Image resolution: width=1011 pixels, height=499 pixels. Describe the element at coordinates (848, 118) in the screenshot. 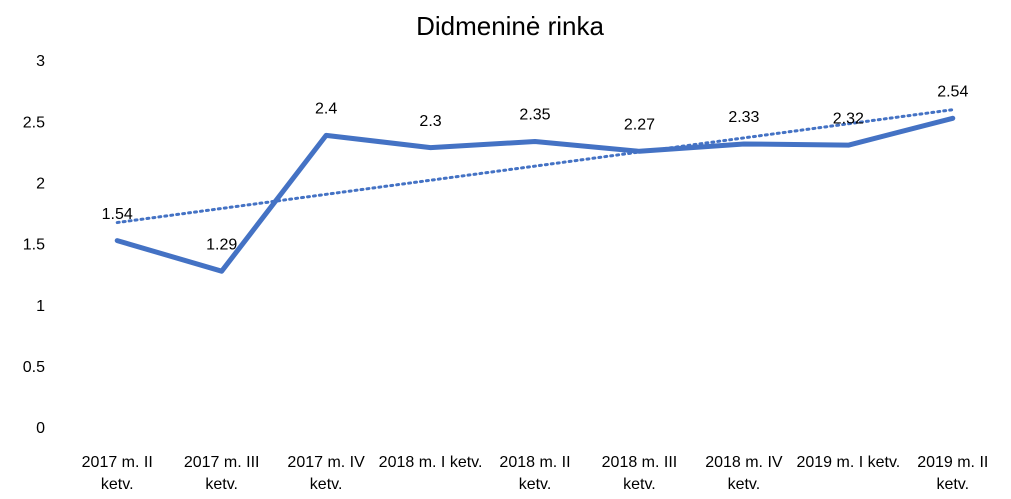

I see `data-label: 2.32` at that location.